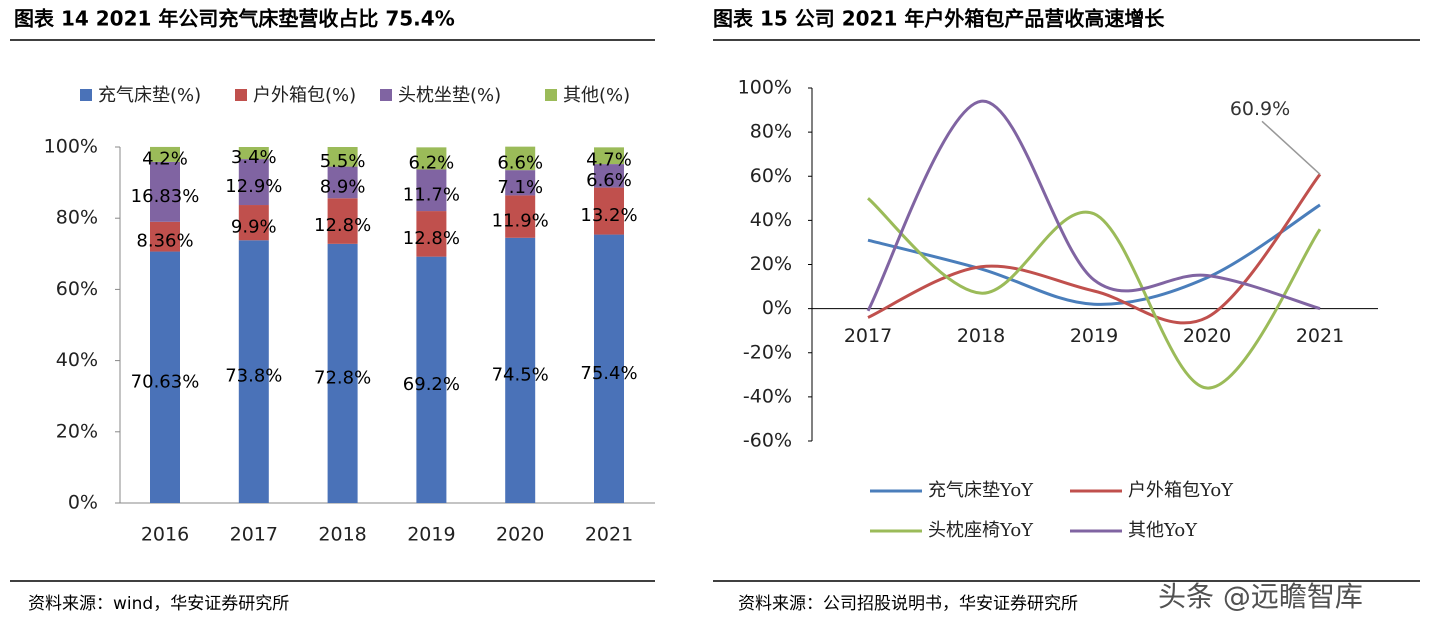 The width and height of the screenshot is (1435, 631). What do you see at coordinates (342, 377) in the screenshot?
I see `data-label: 72.8%` at bounding box center [342, 377].